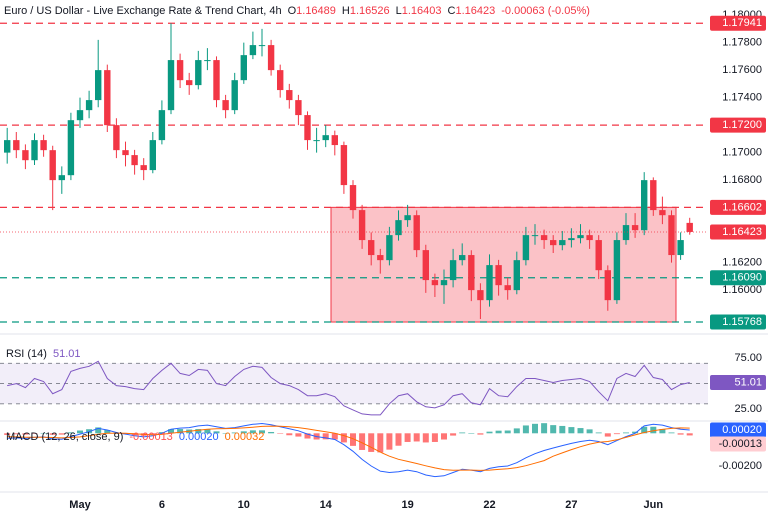 The image size is (768, 521). Describe the element at coordinates (742, 125) in the screenshot. I see `level-label: 1.17200` at that location.